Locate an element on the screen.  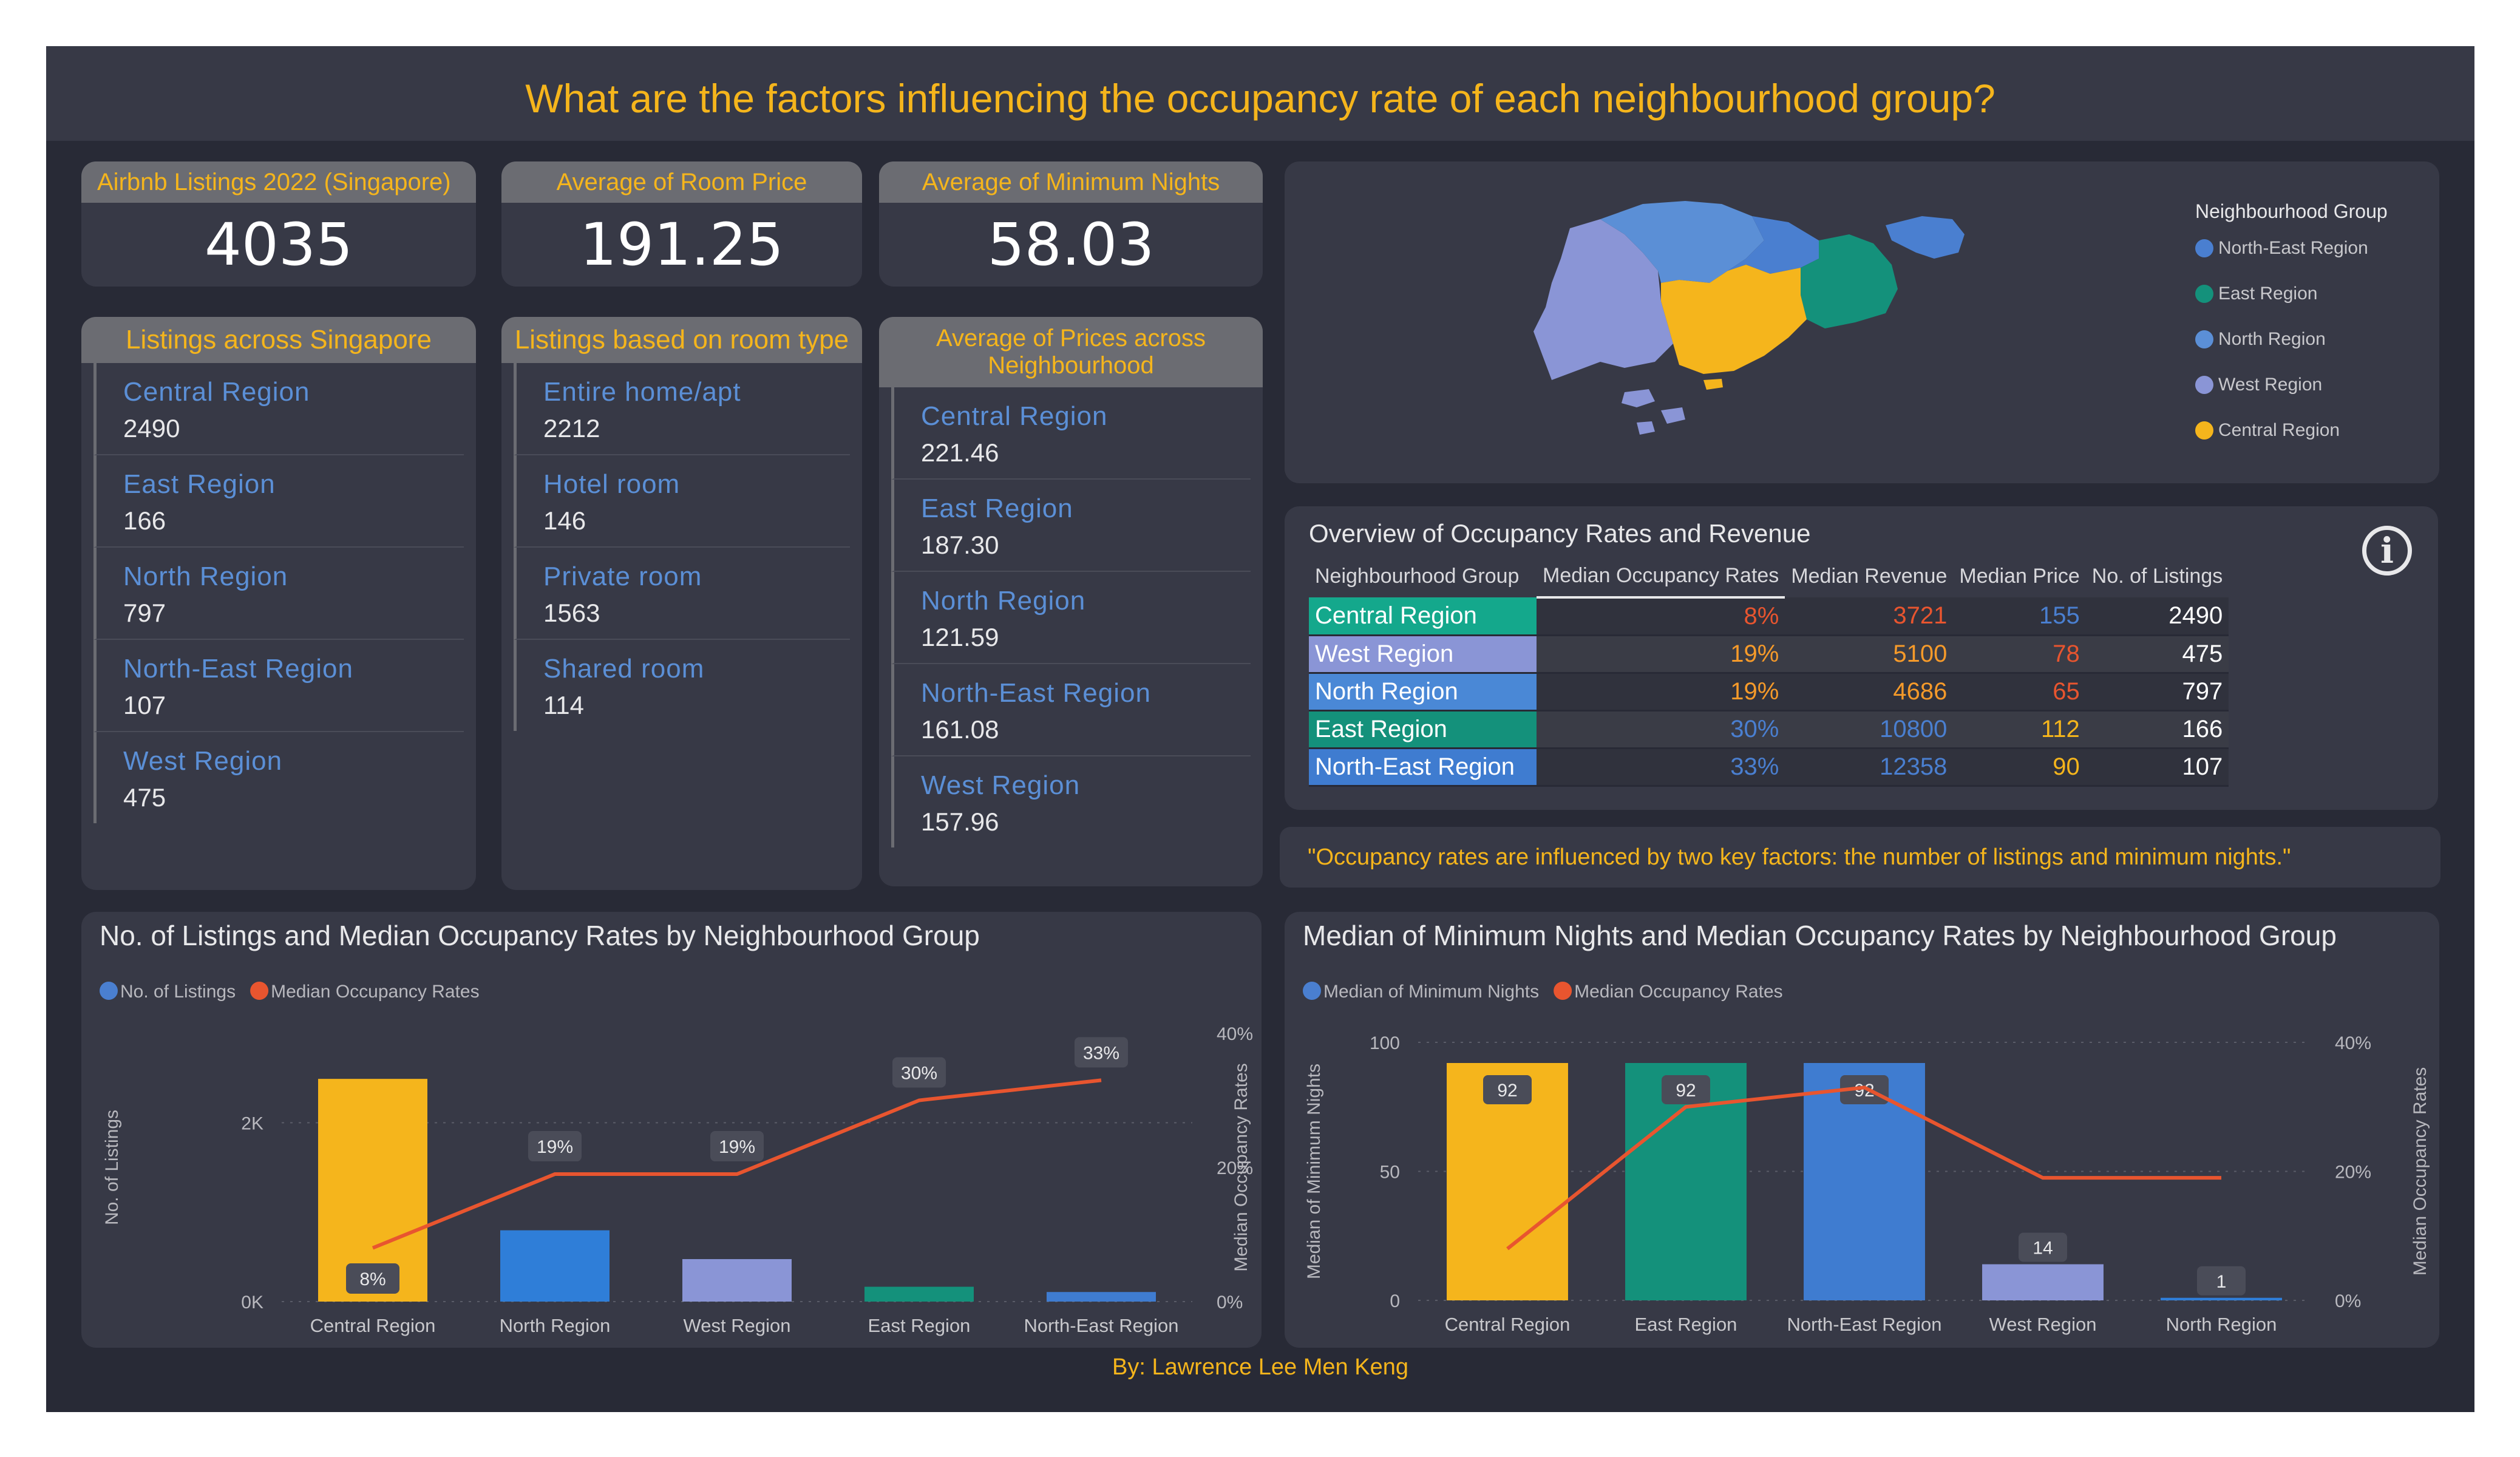
kpi-card-min-nights: Average of Minimum Nights 58.03 is located at coordinates (1071, 224).